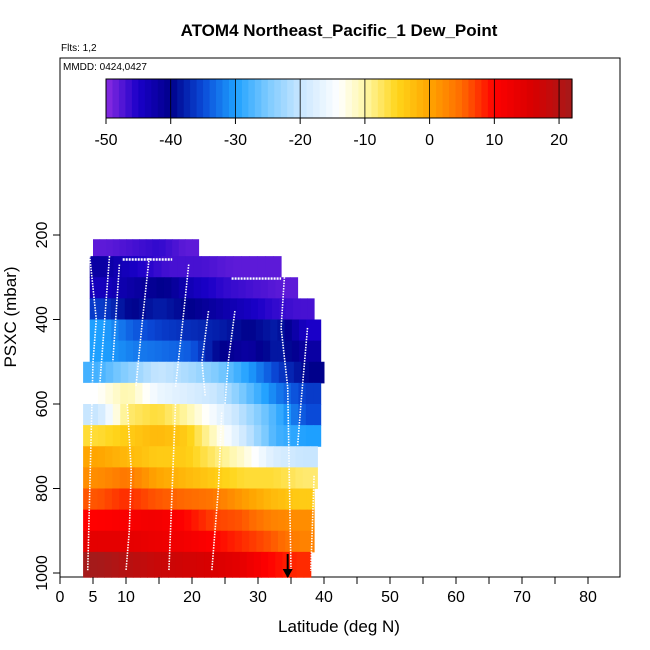 The image size is (650, 650). I want to click on flight-track, so click(286, 424).